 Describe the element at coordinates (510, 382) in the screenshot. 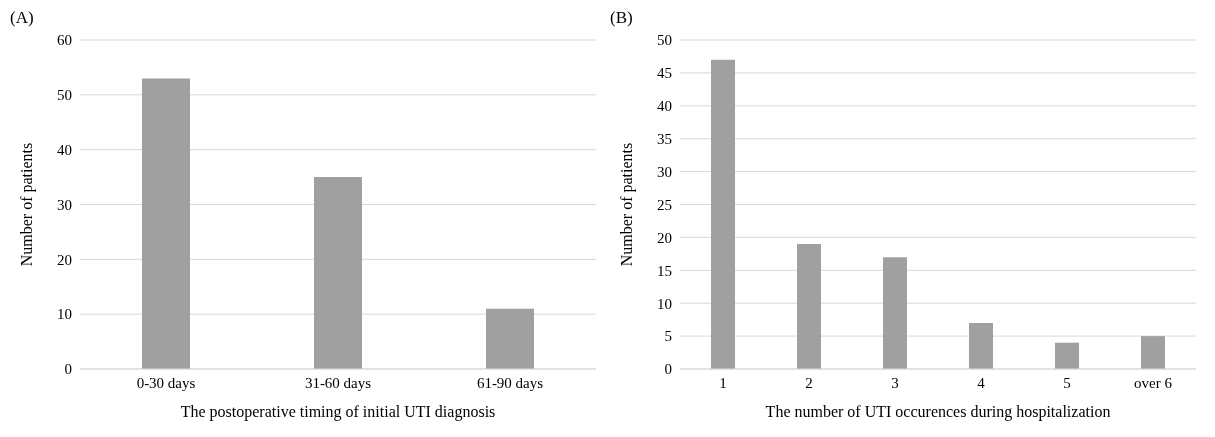

I see `x-tick-label: 61-90 days` at that location.